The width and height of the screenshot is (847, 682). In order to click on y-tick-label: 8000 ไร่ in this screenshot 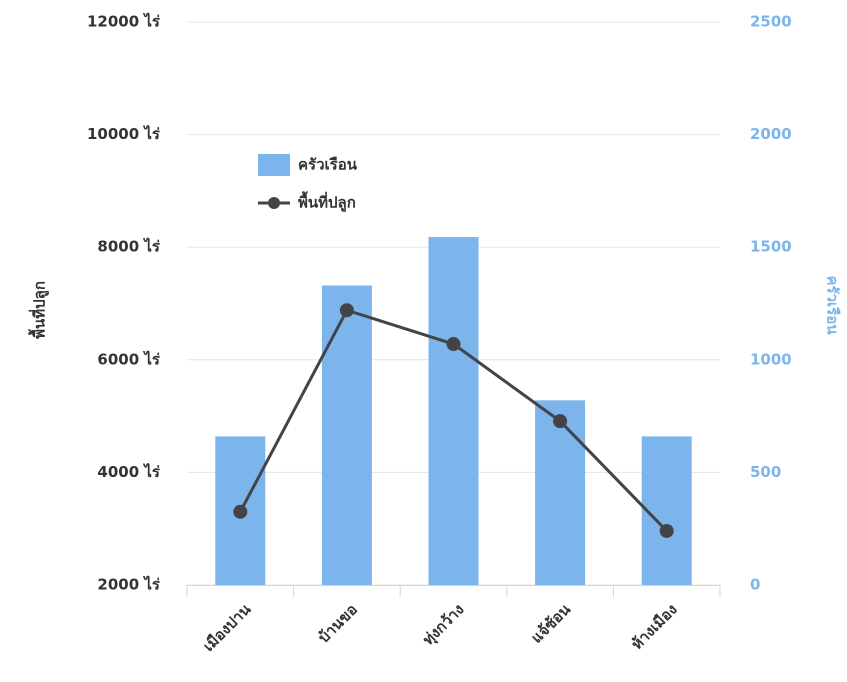, I will do `click(129, 246)`.